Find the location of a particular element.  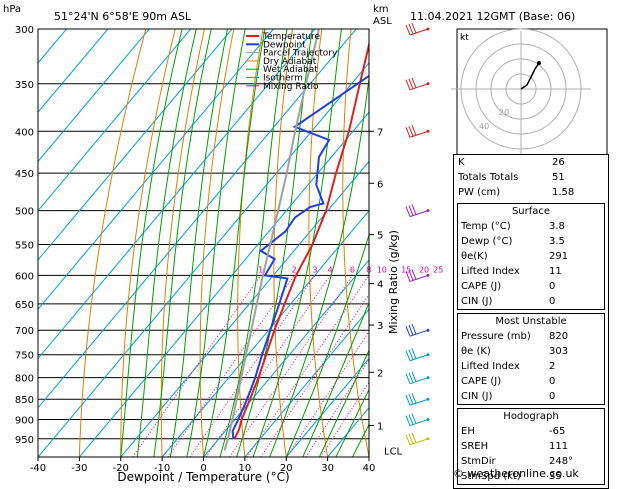

surface-value: 11 is located at coordinates (555, 271).